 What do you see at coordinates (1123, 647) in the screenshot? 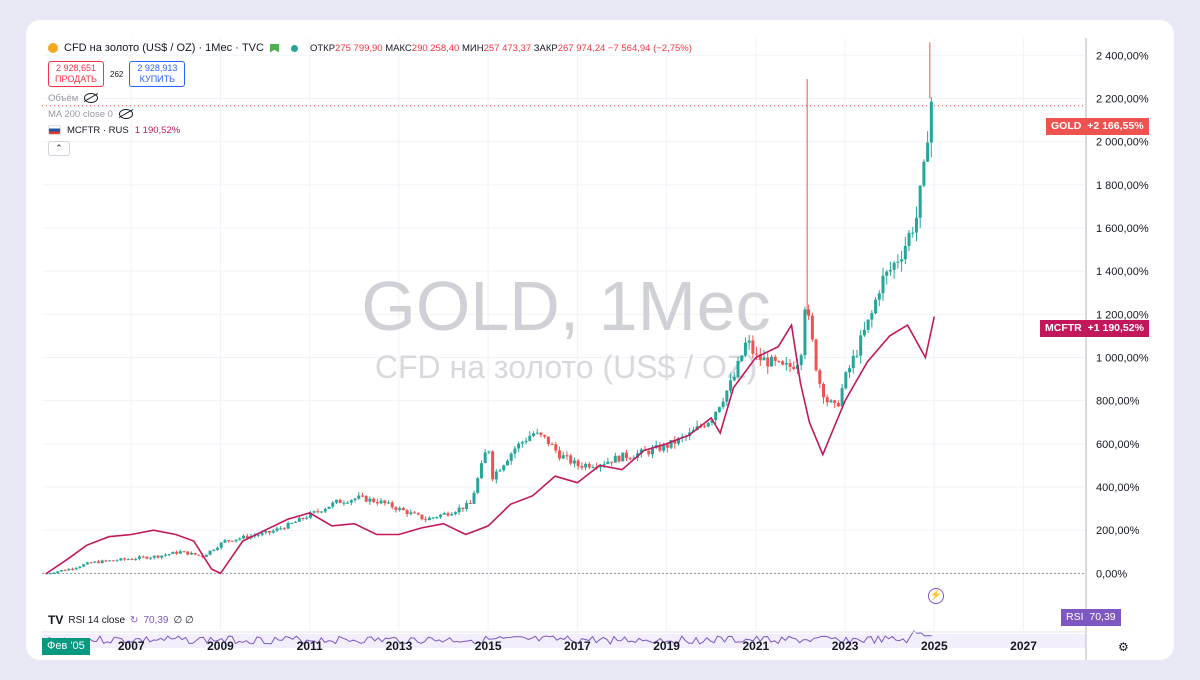
I see `settings-gear-icon: ⚙` at bounding box center [1123, 647].